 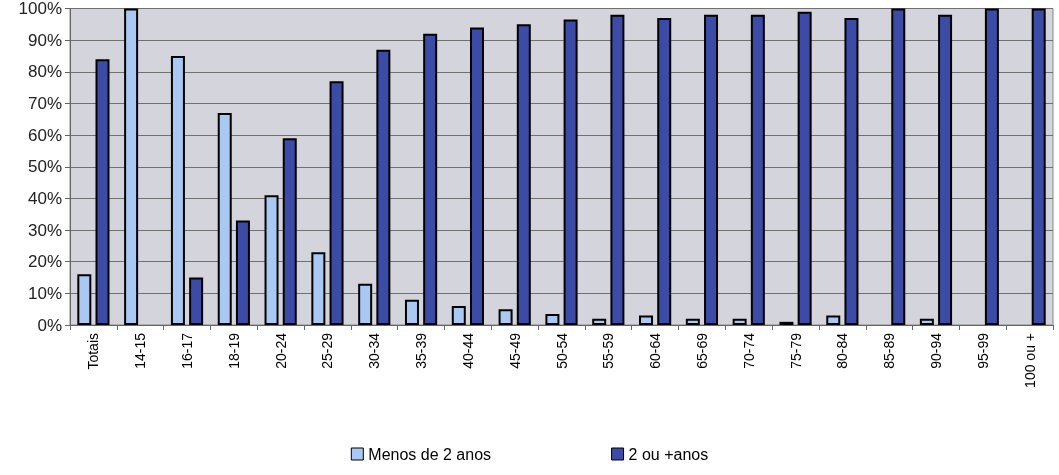 What do you see at coordinates (1029, 360) in the screenshot?
I see `x-tick-label: 100 ou +` at bounding box center [1029, 360].